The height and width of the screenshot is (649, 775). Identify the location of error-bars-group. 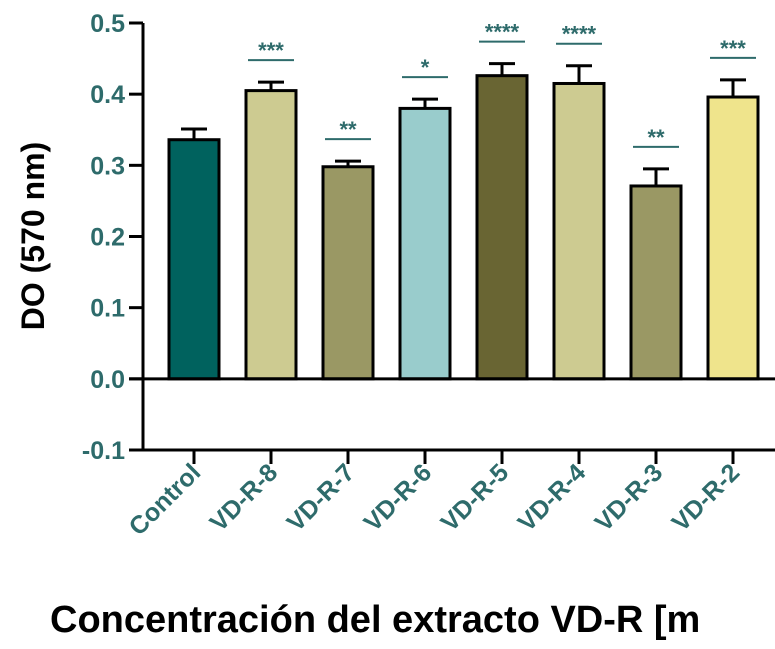
(463, 124).